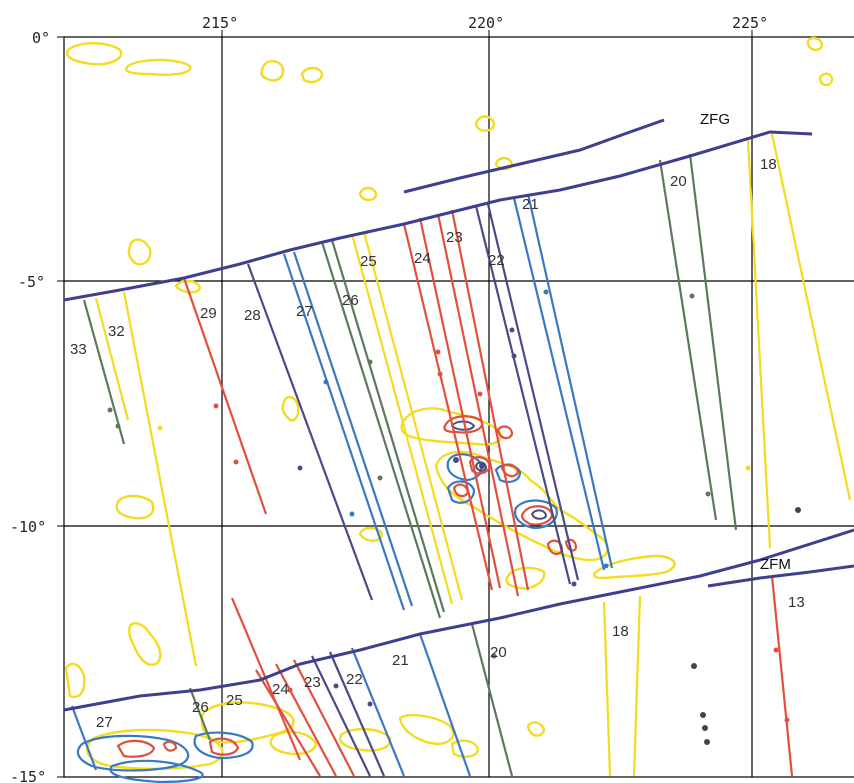  Describe the element at coordinates (116, 331) in the screenshot. I see `anomaly-label-32: 32` at that location.